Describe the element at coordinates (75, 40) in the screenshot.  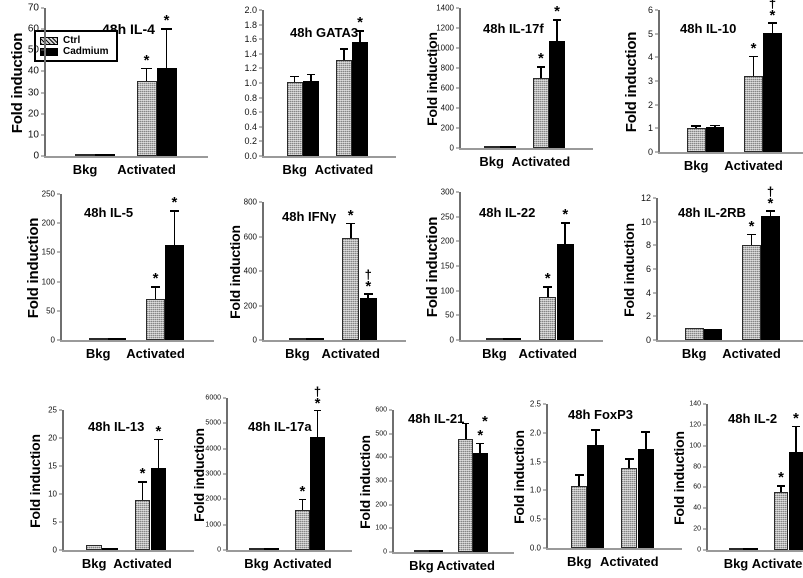
I see `legend-item-ctrl: Ctrl` at that location.